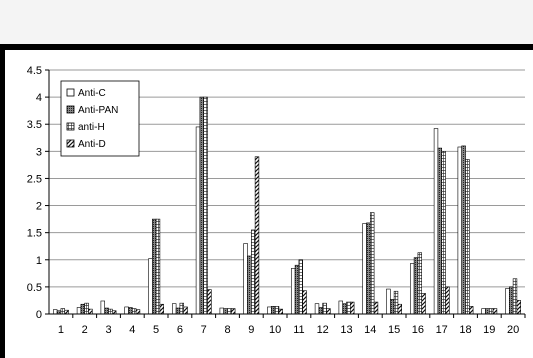 The height and width of the screenshot is (358, 533). I want to click on x-tick-label: 3, so click(108, 330).